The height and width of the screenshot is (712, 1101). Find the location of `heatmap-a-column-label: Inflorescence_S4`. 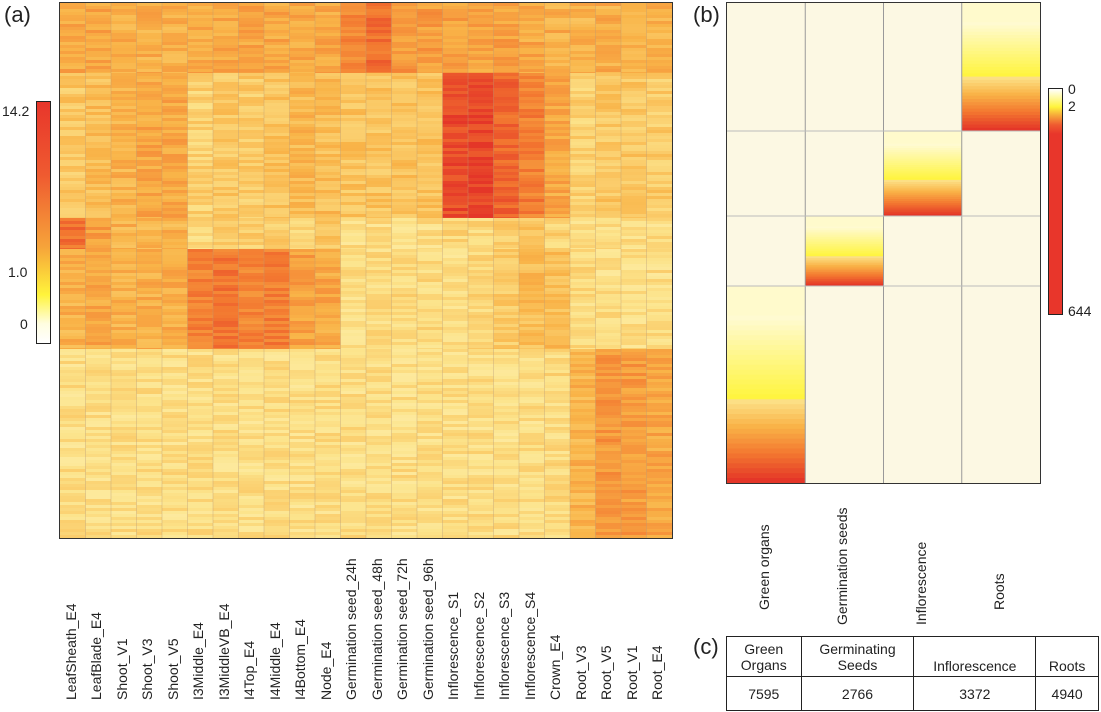

heatmap-a-column-label: Inflorescence_S4 is located at coordinates (529, 645).